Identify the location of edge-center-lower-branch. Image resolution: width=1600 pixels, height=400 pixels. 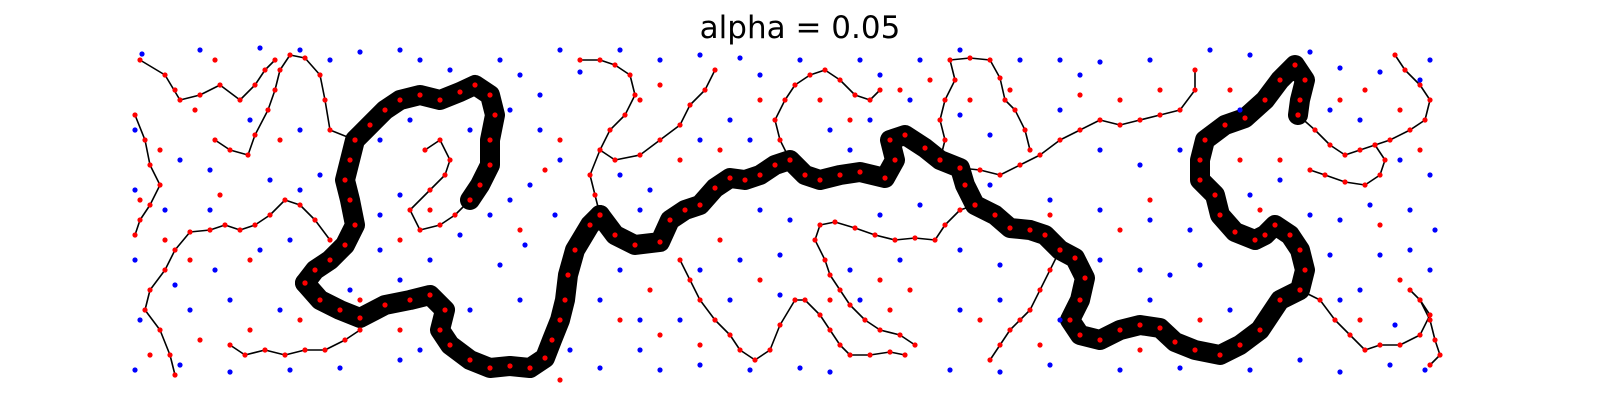
(895, 275).